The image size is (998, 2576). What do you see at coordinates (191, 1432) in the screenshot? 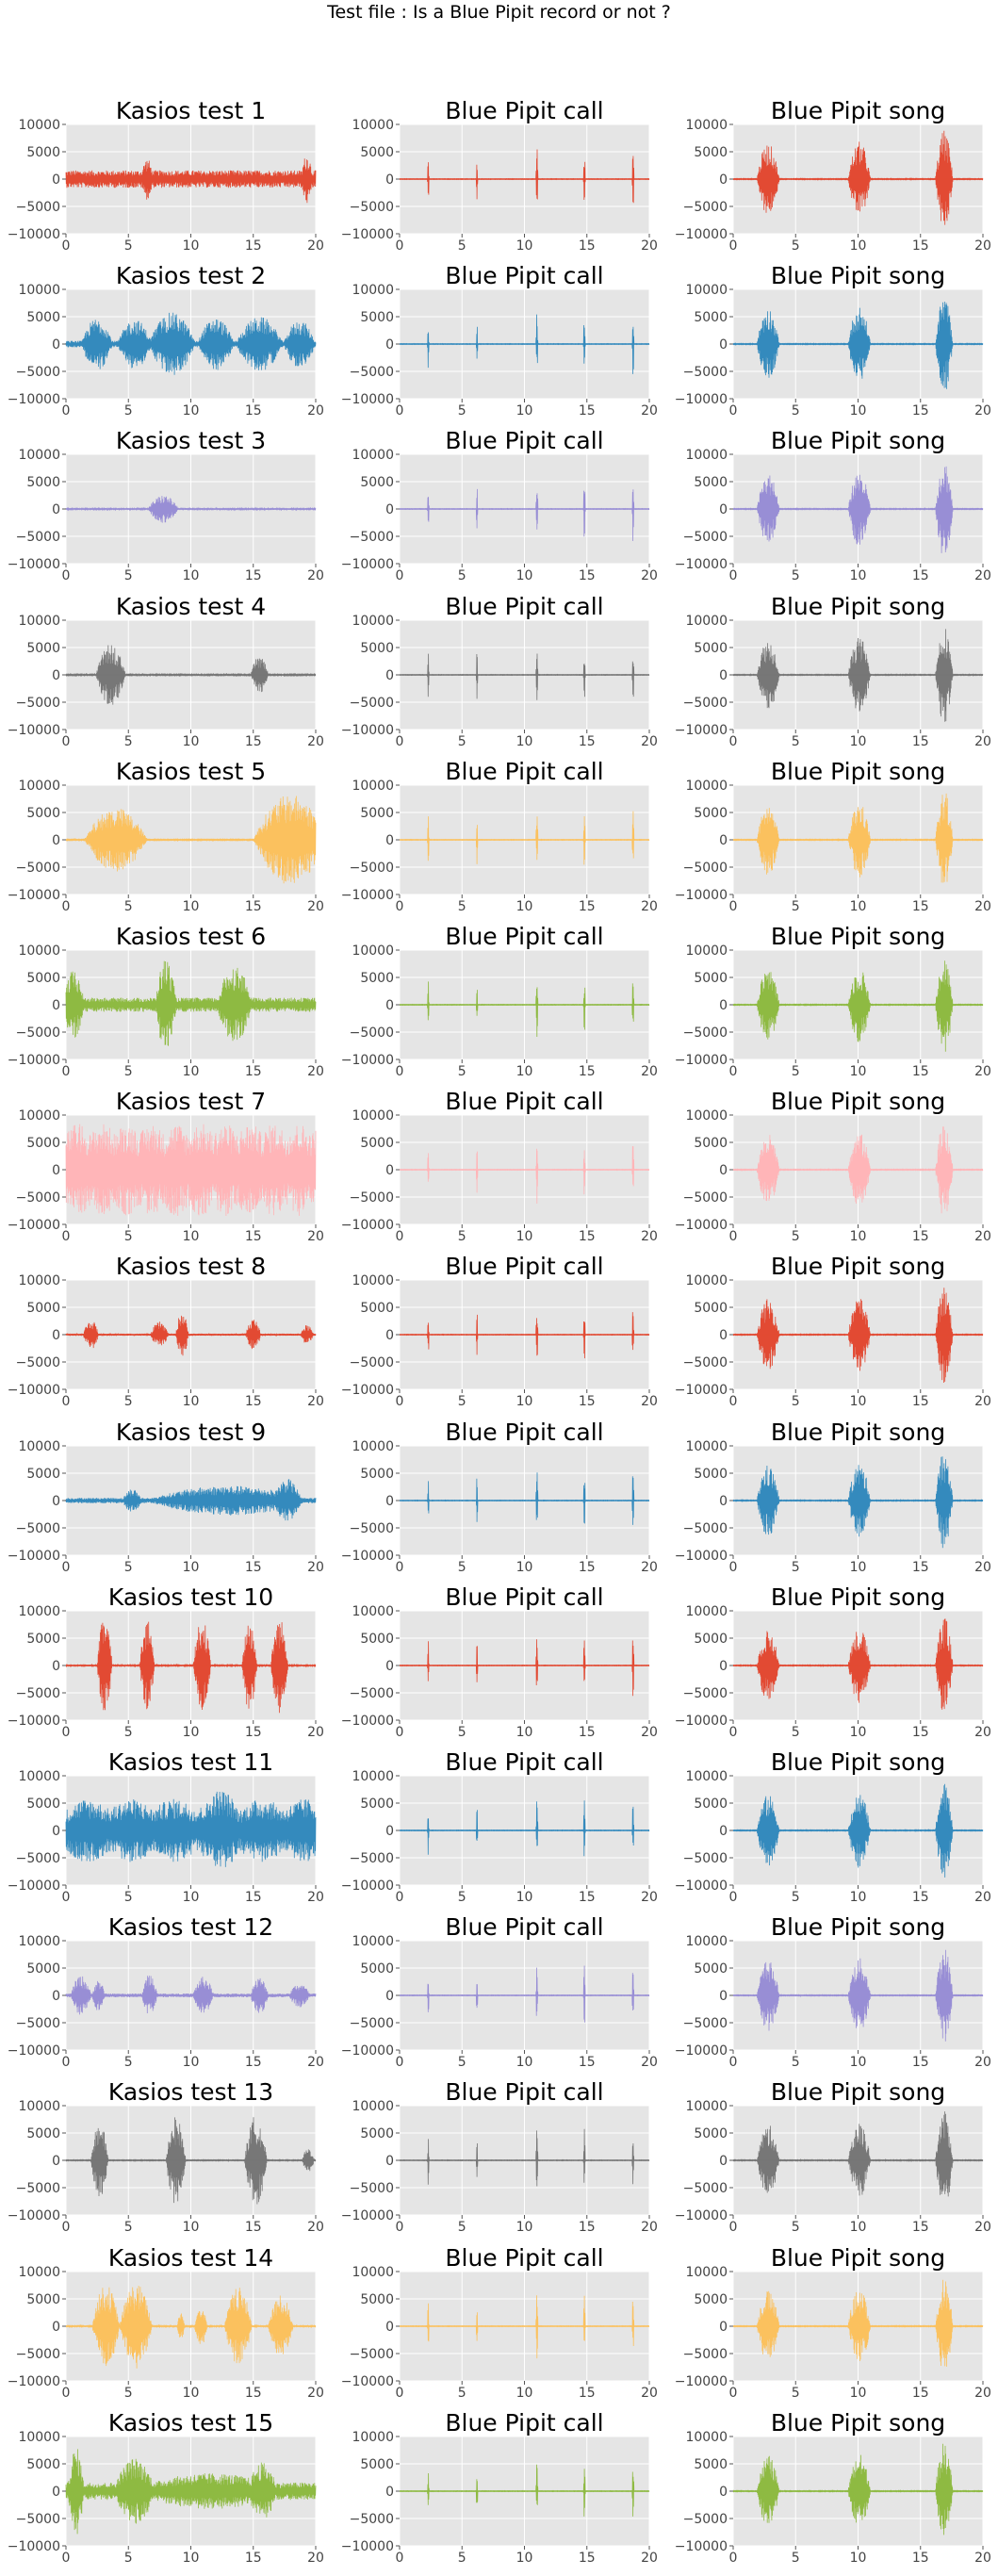
I see `panel-title: Kasios test 9` at bounding box center [191, 1432].